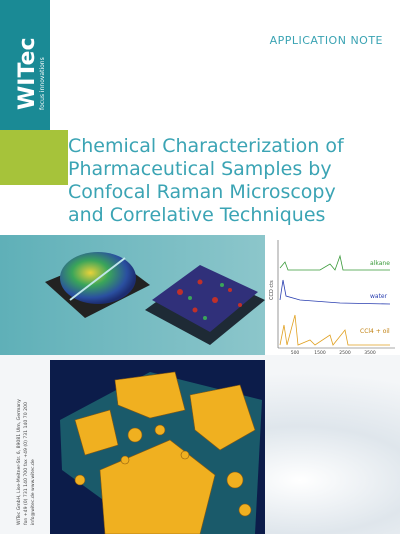 The image size is (400, 538). What do you see at coordinates (200, 169) in the screenshot?
I see `title-line: Pharmaceutical Samples by` at bounding box center [200, 169].